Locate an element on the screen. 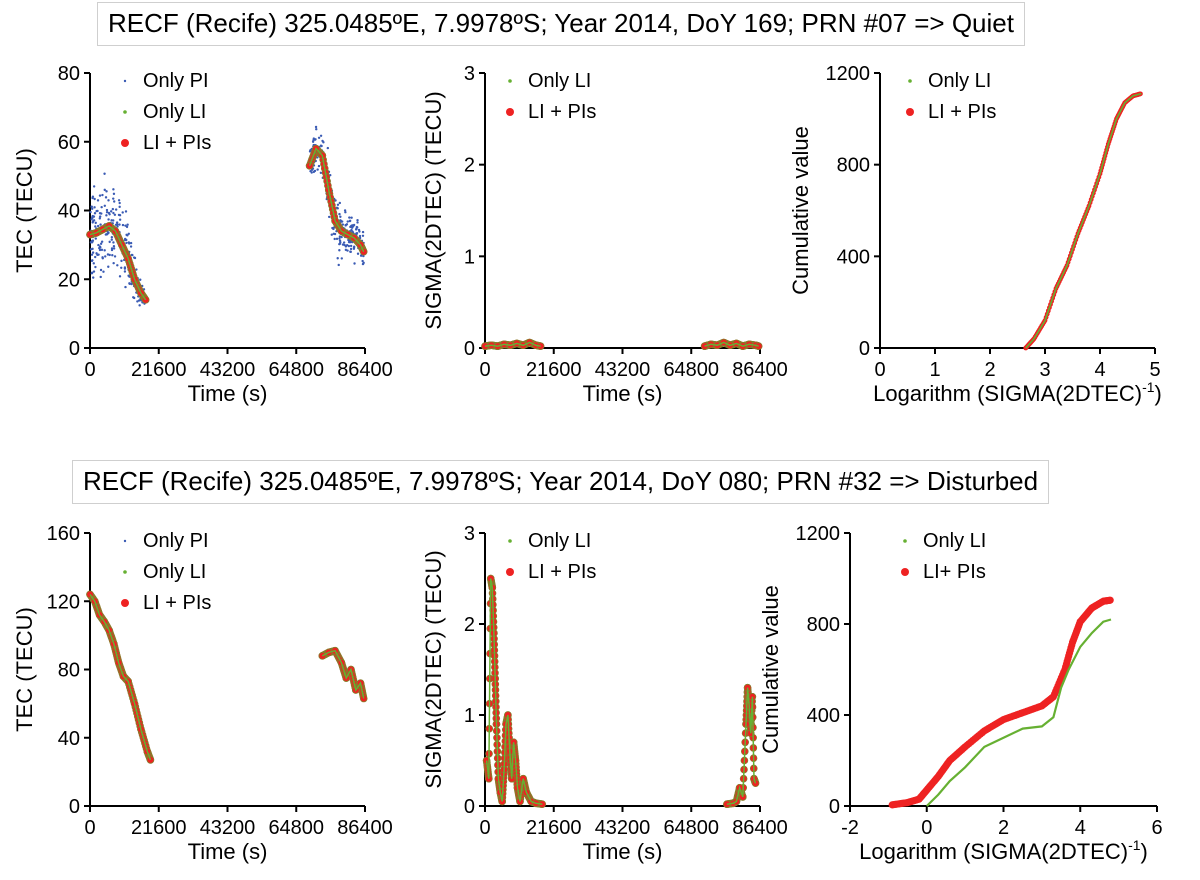  legend-label-li: Only LI is located at coordinates (174, 112).